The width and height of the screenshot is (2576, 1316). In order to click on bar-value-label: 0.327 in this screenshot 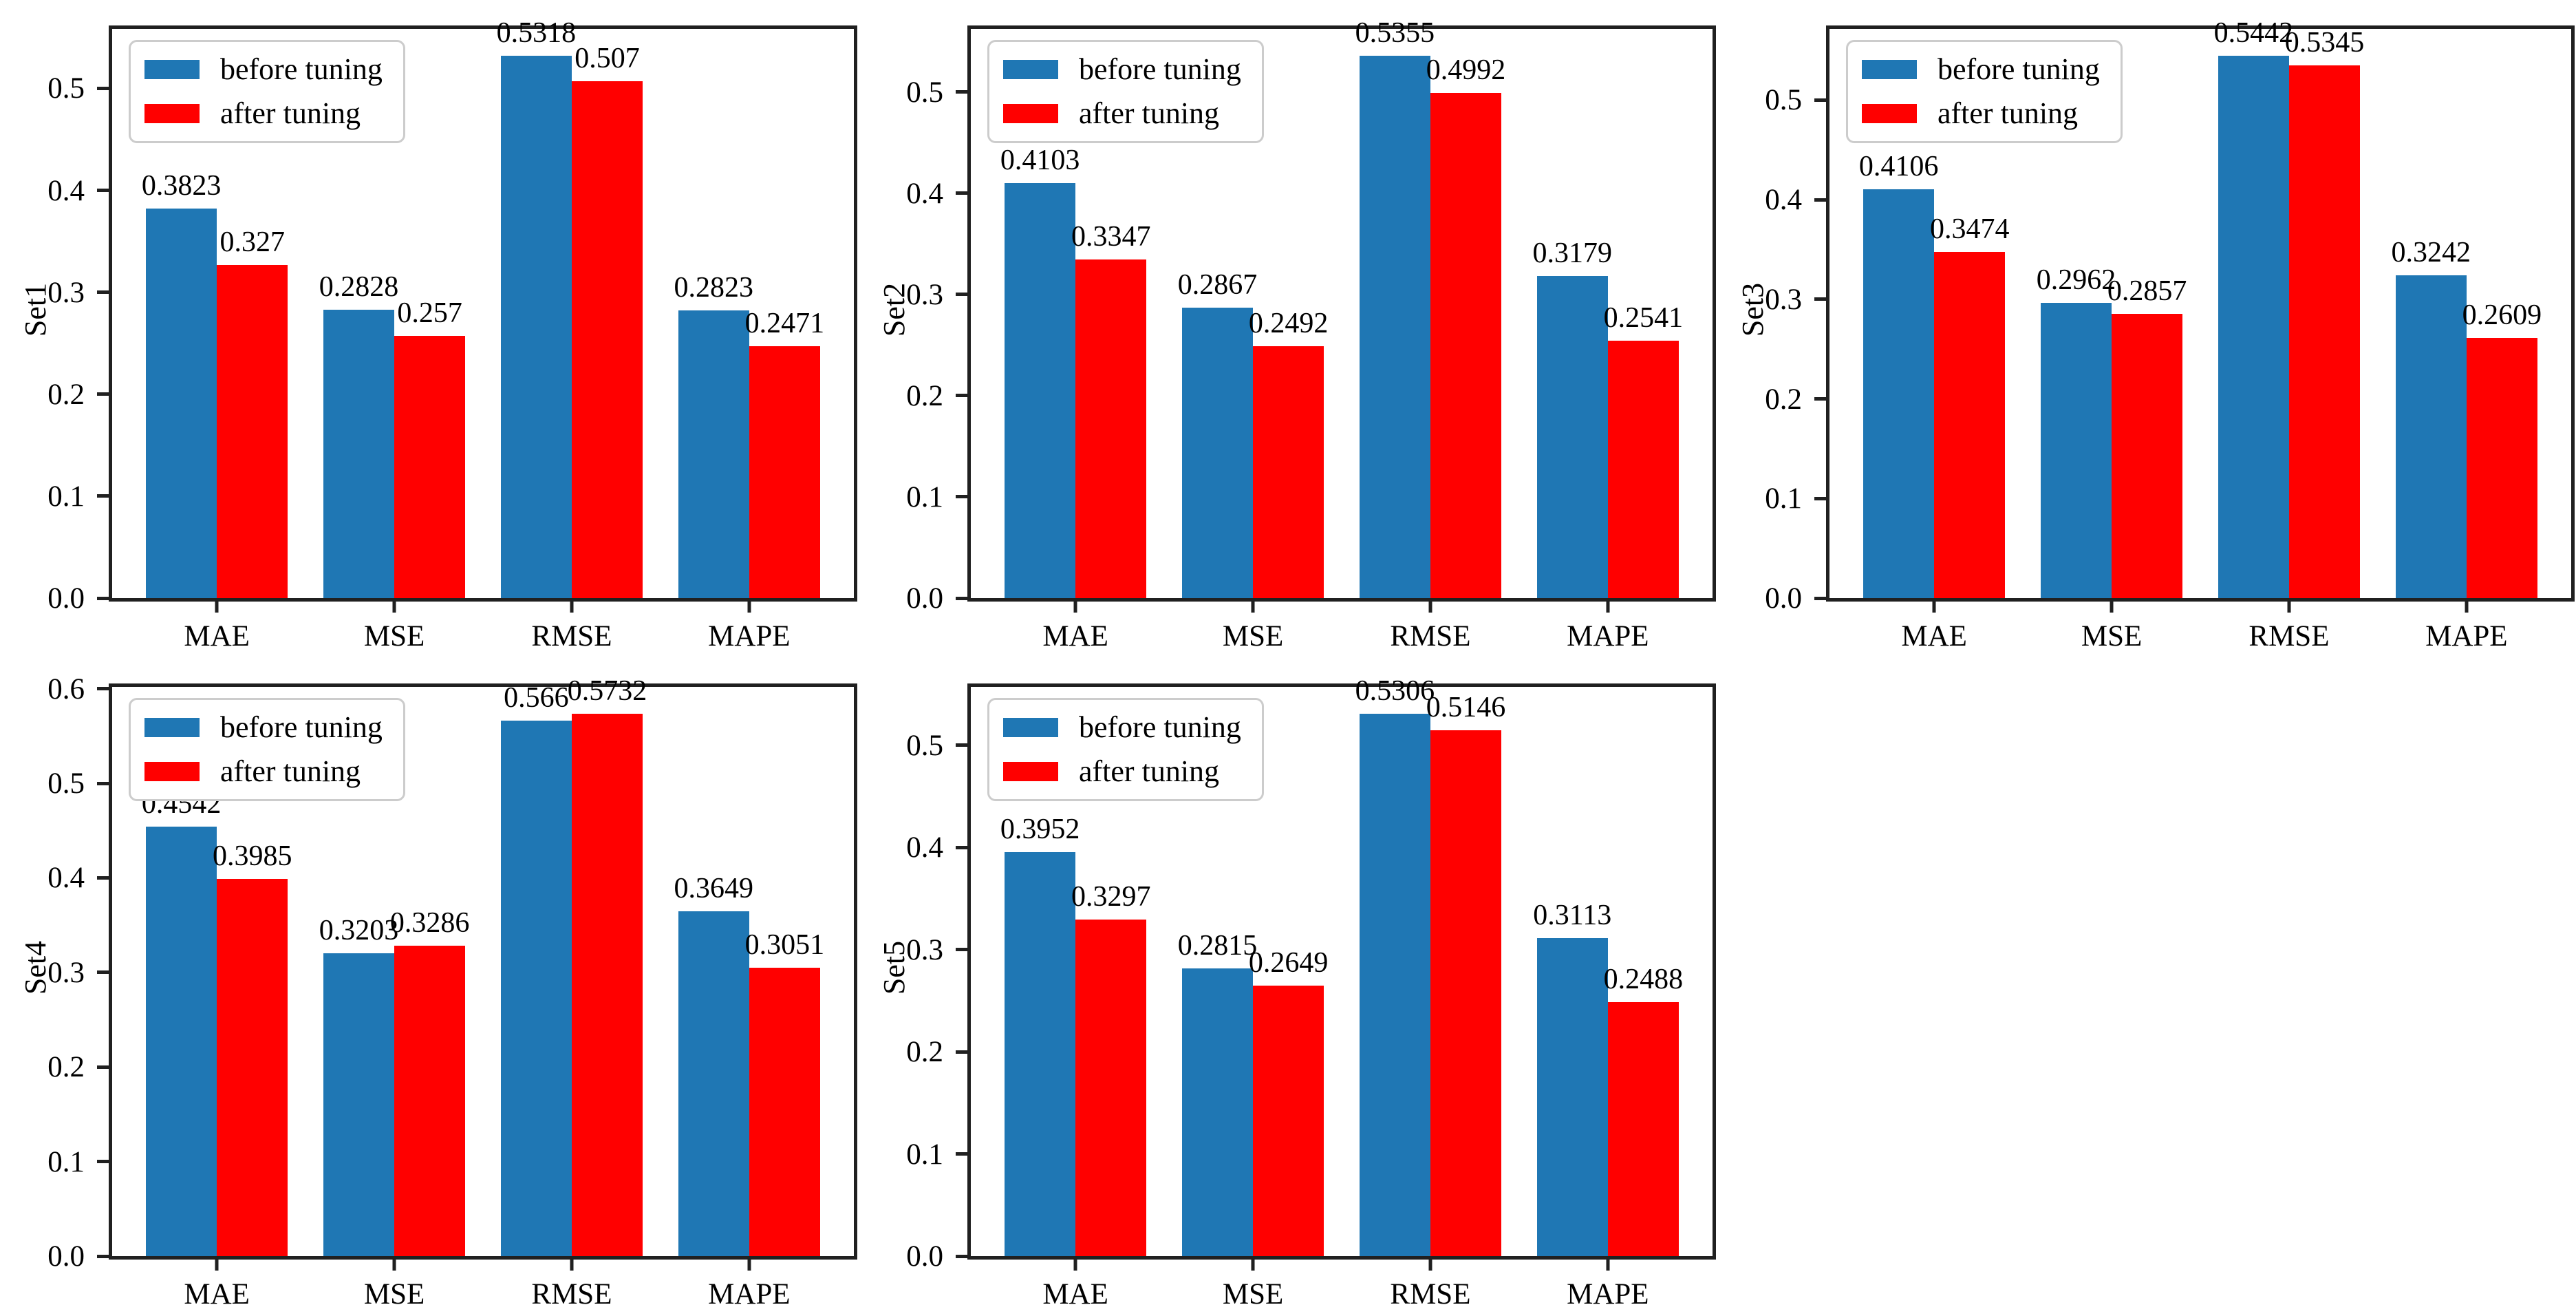, I will do `click(252, 242)`.